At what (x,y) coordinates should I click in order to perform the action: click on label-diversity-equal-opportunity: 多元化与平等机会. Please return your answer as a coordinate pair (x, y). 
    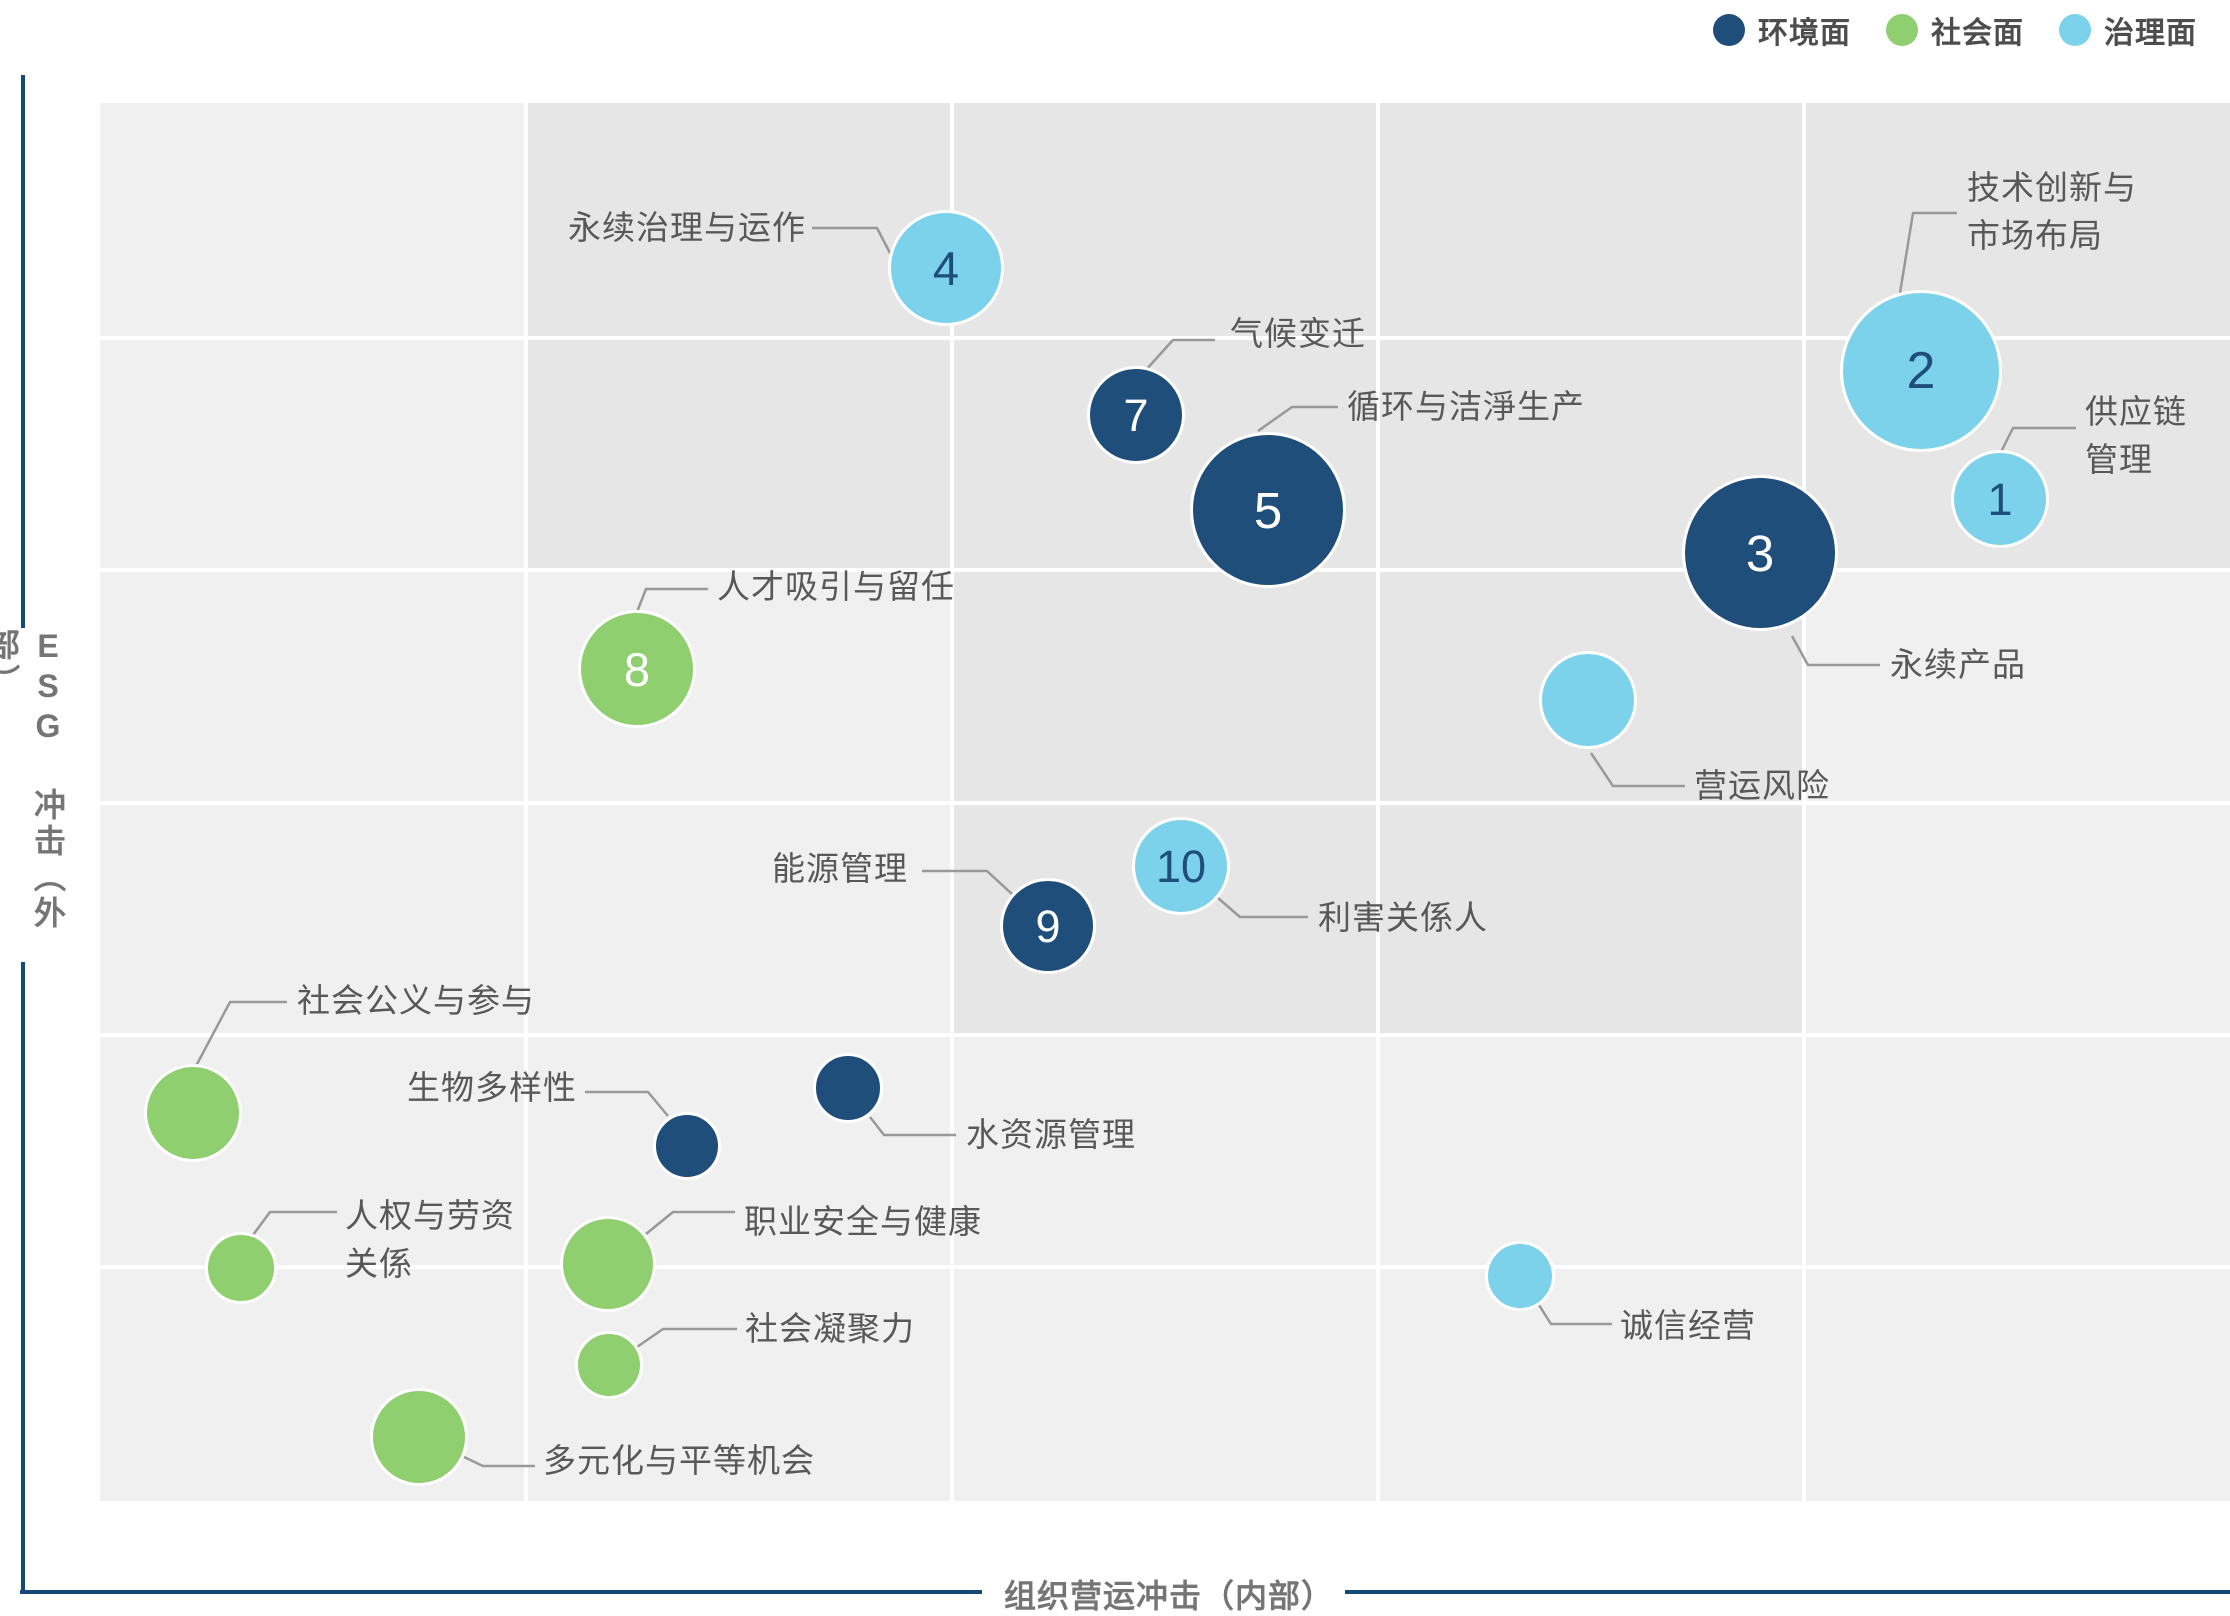
    Looking at the image, I should click on (679, 1461).